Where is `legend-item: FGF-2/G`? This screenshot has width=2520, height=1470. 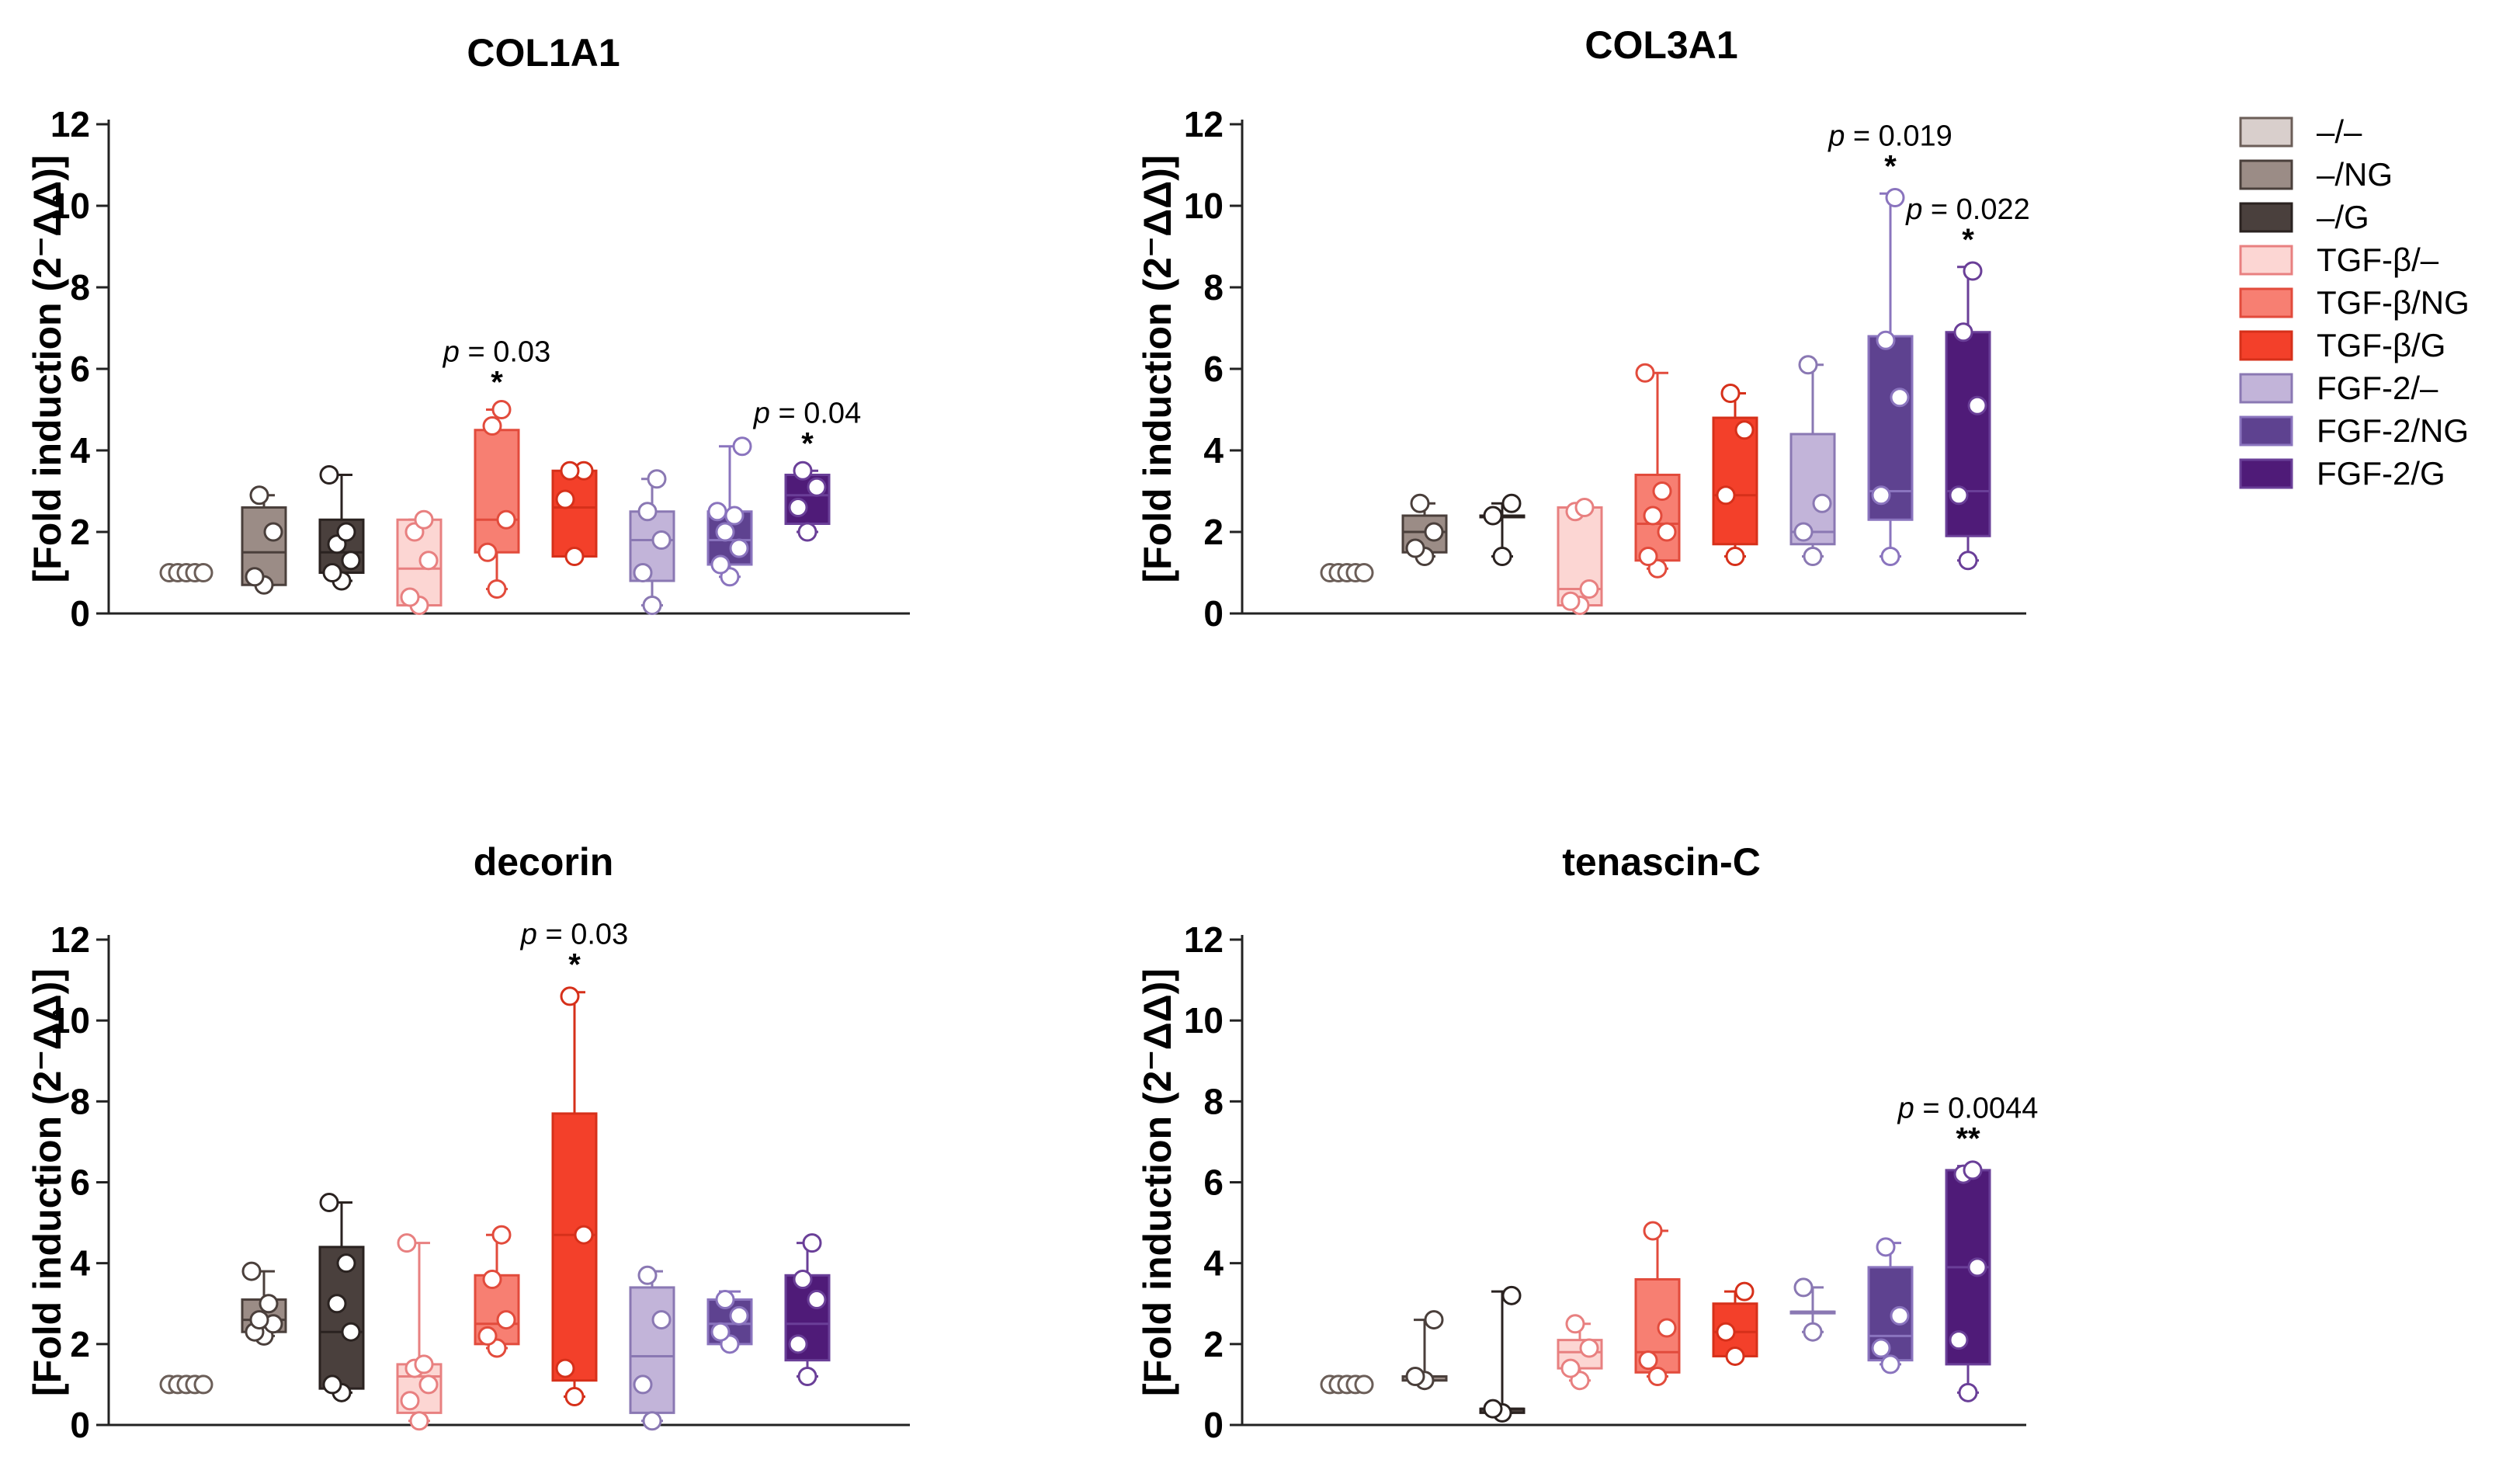 legend-item: FGF-2/G is located at coordinates (2342, 473).